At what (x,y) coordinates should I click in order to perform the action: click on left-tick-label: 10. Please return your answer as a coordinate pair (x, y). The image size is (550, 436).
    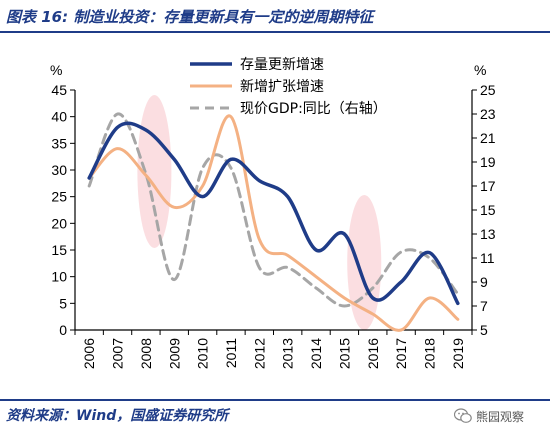
    Looking at the image, I should click on (59, 277).